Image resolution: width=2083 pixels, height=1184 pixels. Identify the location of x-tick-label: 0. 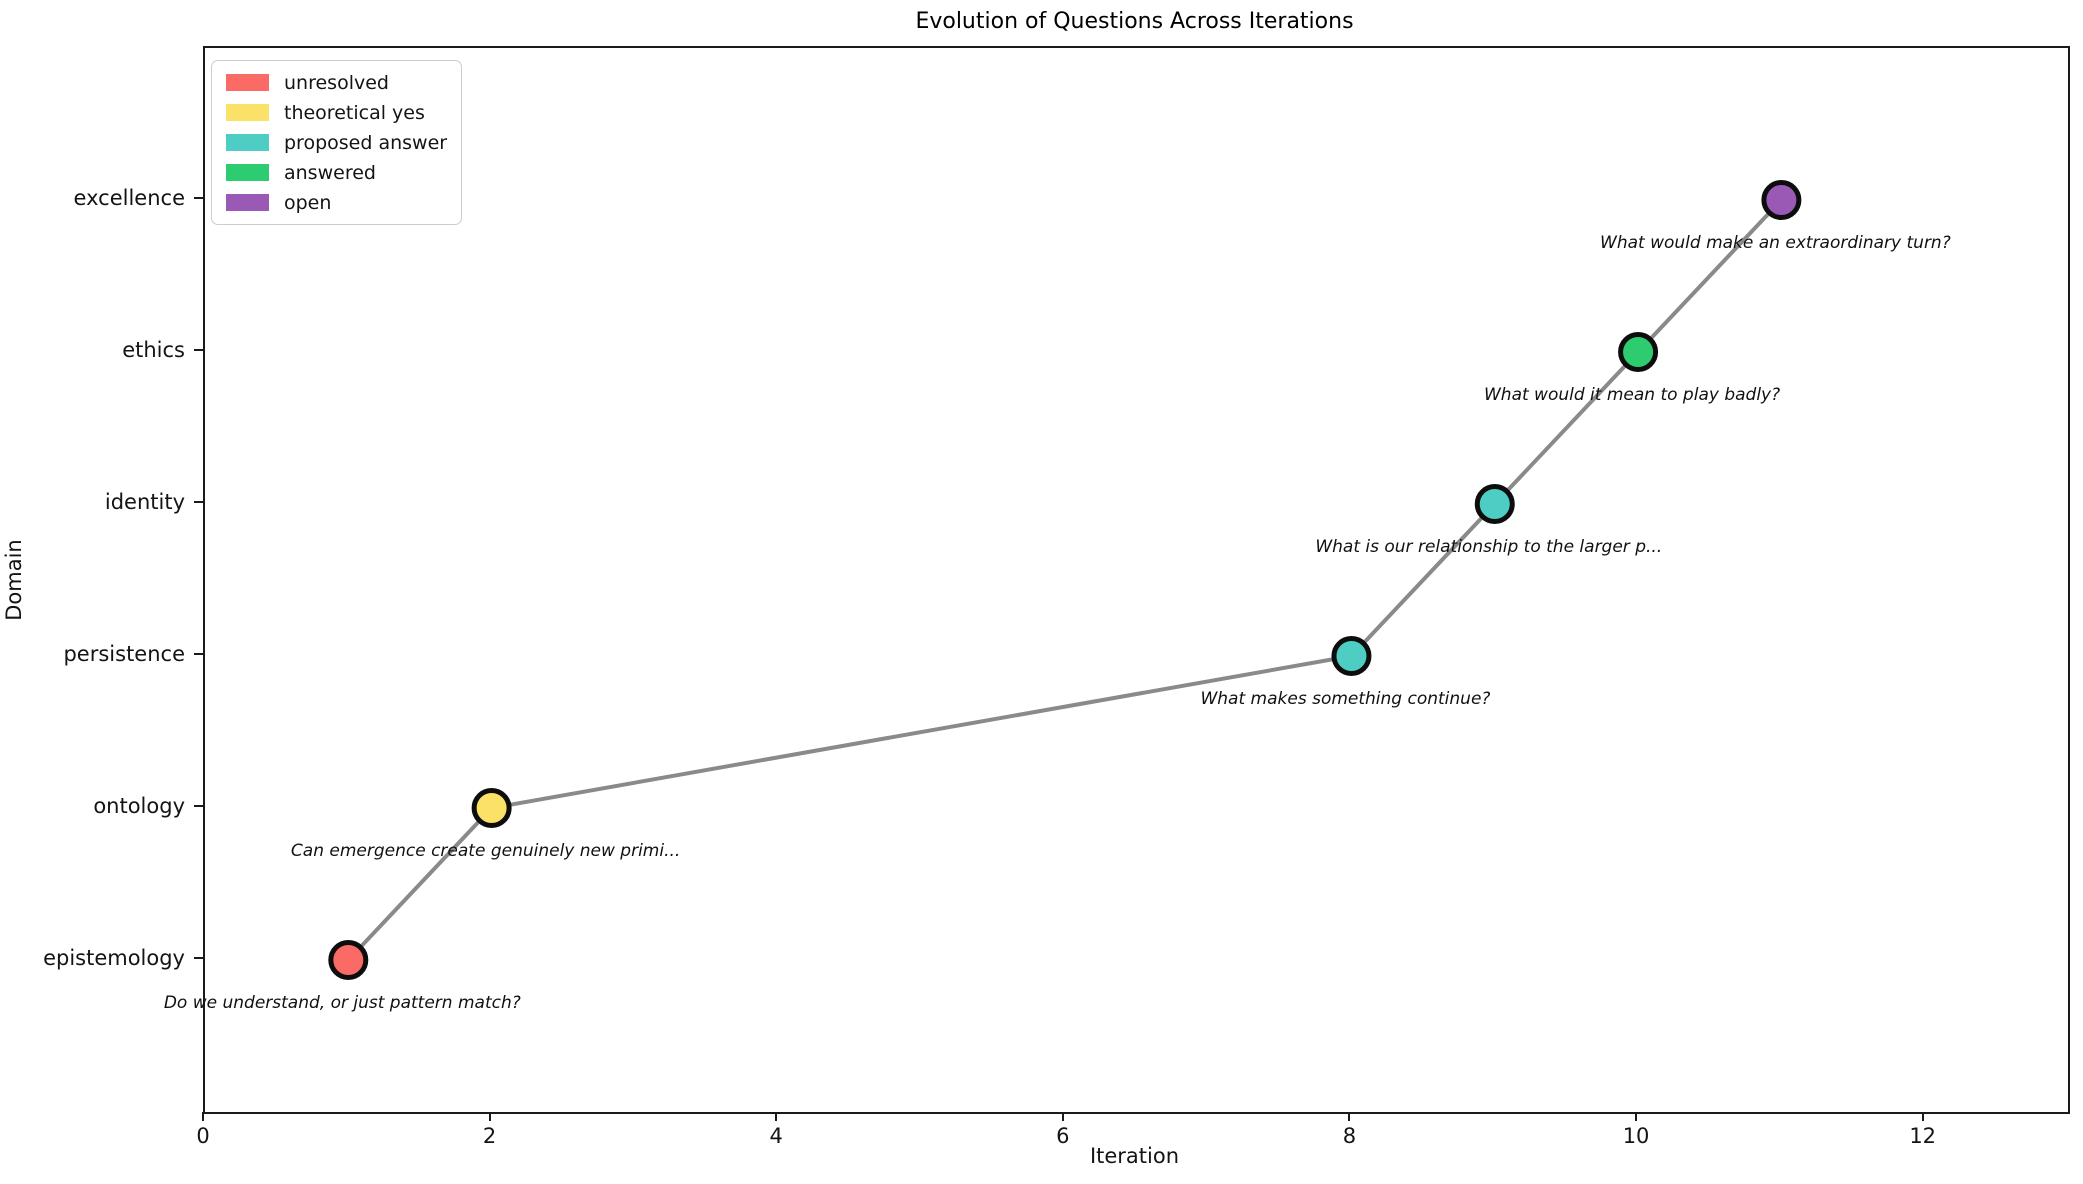
(203, 1136).